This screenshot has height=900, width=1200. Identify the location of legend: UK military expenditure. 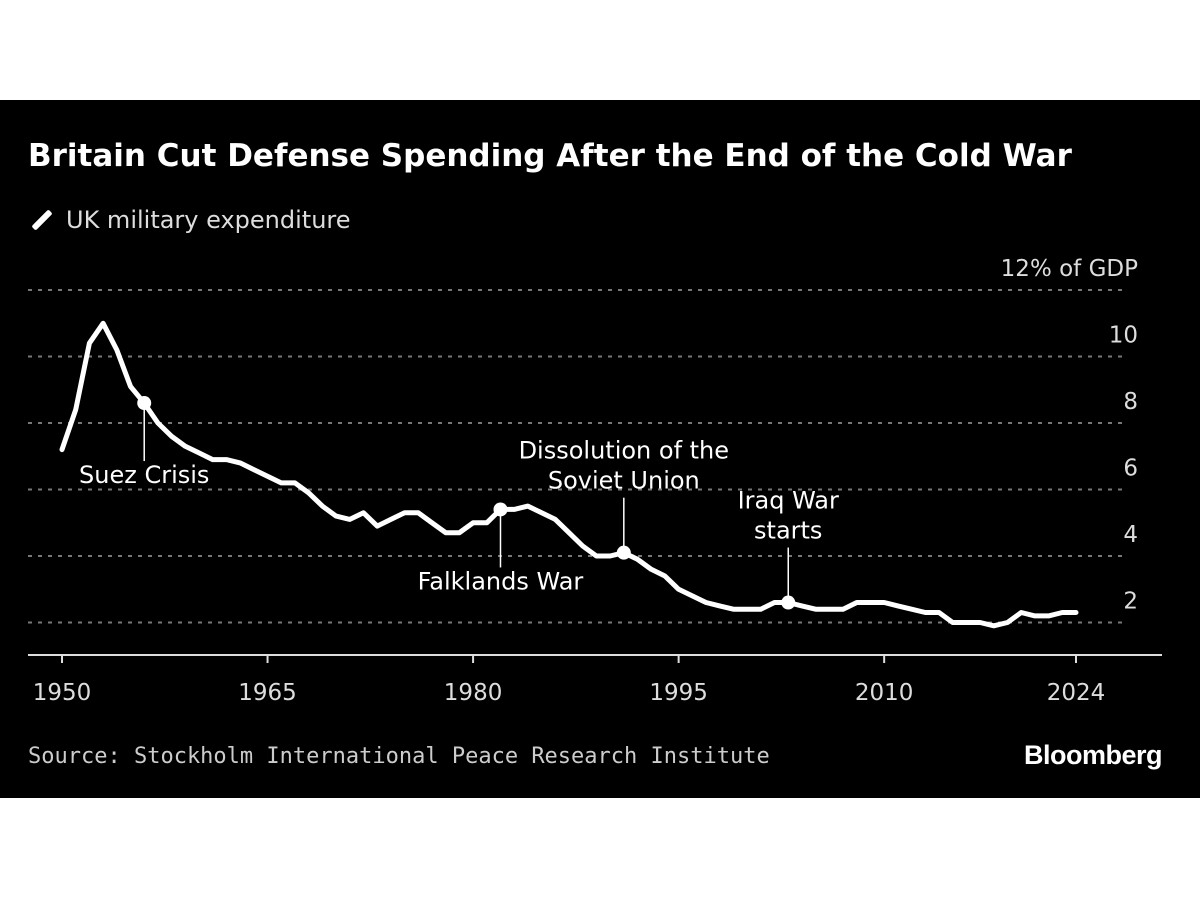
(190, 220).